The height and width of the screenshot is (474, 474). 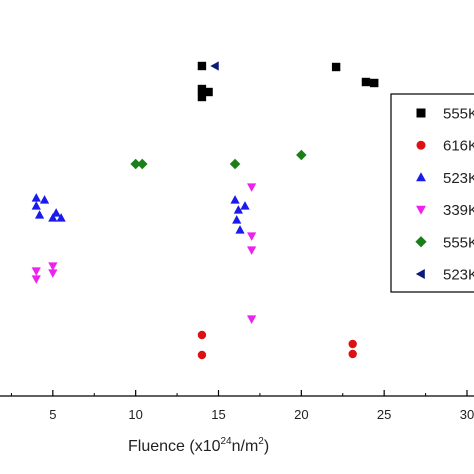 What do you see at coordinates (458, 210) in the screenshot?
I see `legend-entry-label: 339K` at bounding box center [458, 210].